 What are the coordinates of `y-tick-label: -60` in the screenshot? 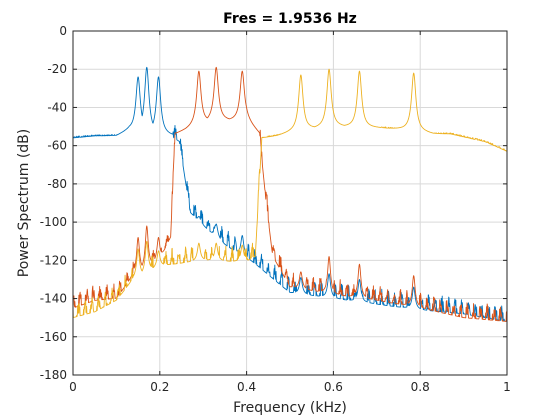 It's located at (57, 146).